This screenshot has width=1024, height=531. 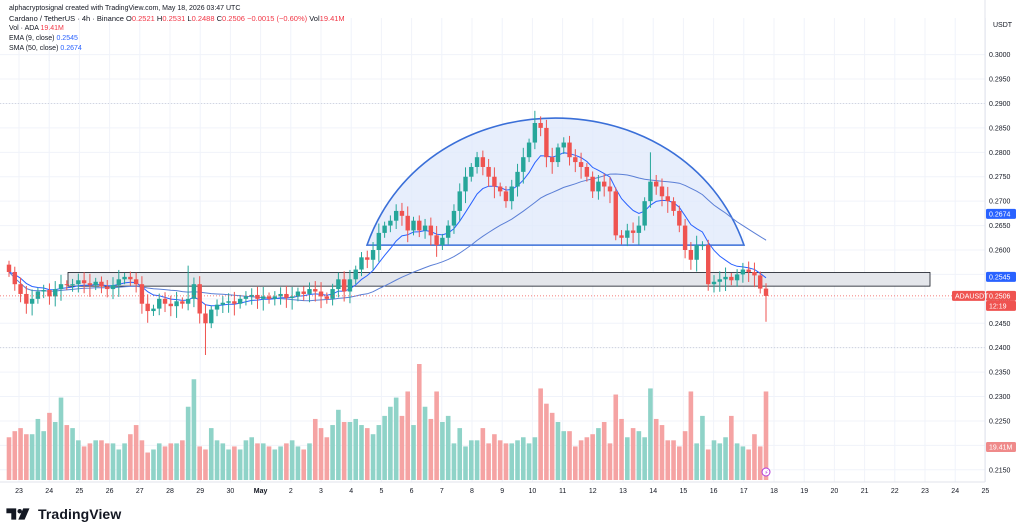 What do you see at coordinates (1000, 397) in the screenshot?
I see `price-tick-label: 0.2300` at bounding box center [1000, 397].